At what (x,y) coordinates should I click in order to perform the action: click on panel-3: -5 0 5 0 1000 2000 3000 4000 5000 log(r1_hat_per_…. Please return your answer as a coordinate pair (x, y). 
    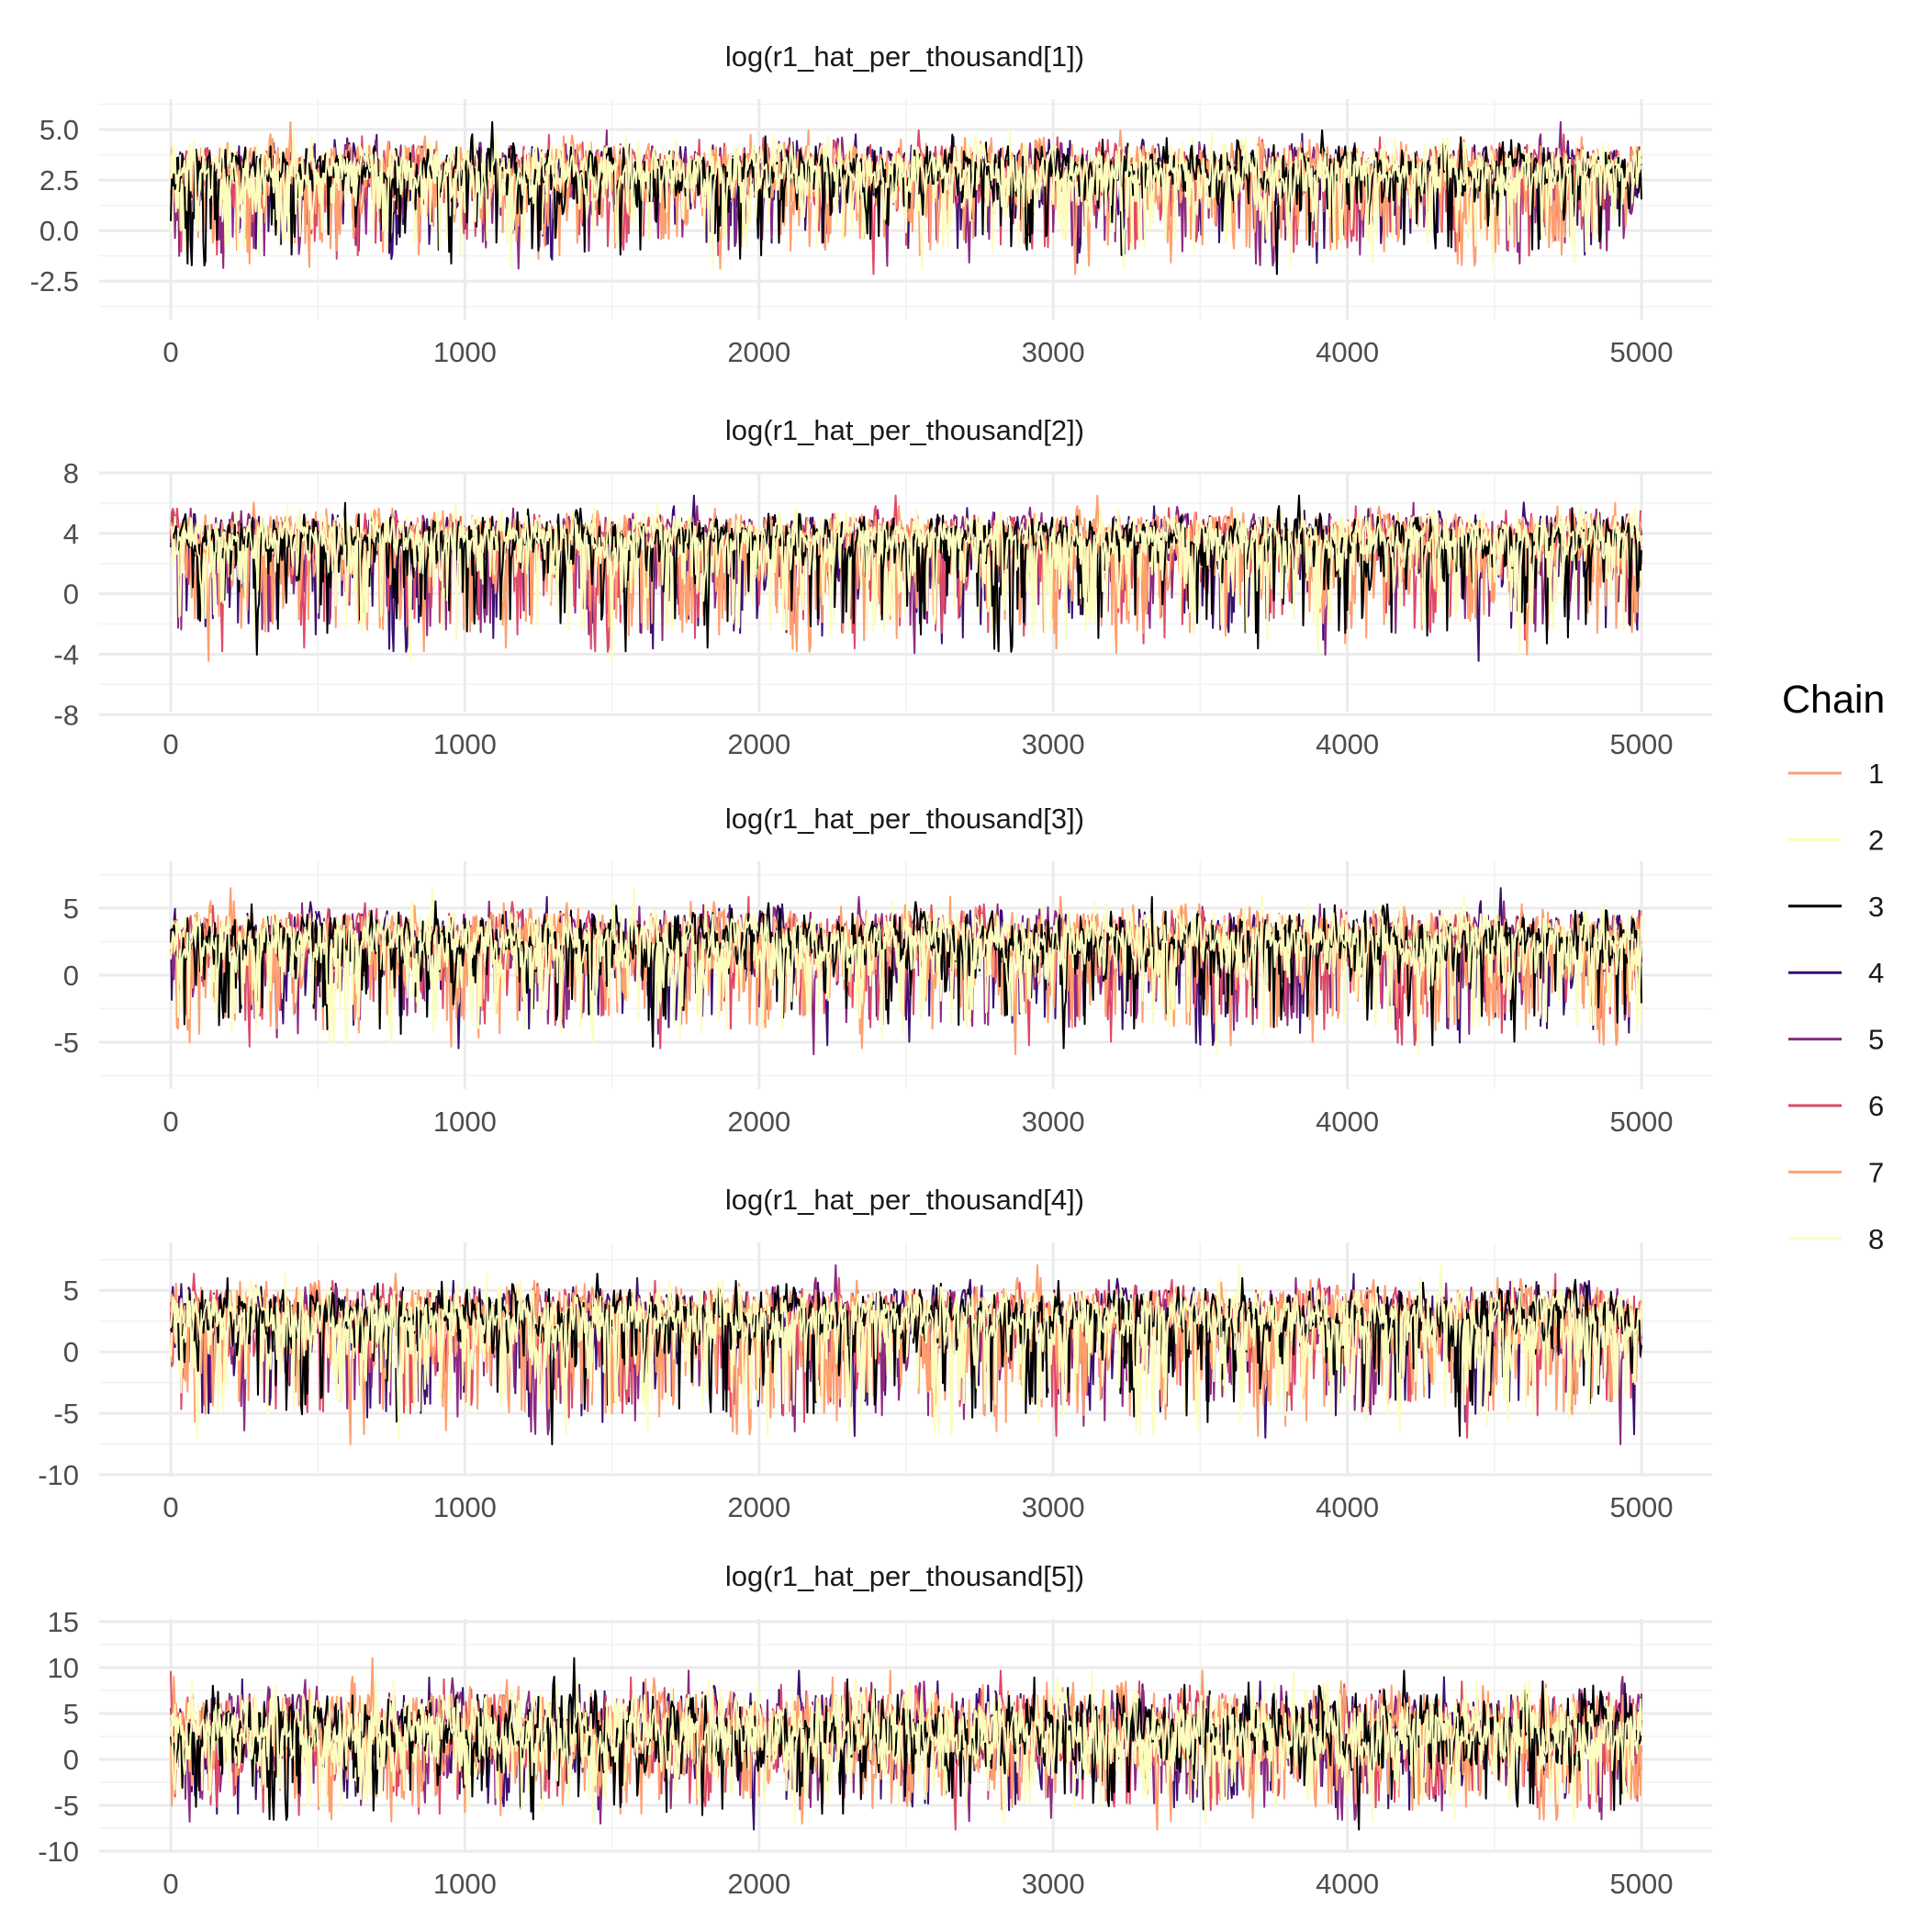
    Looking at the image, I should click on (883, 970).